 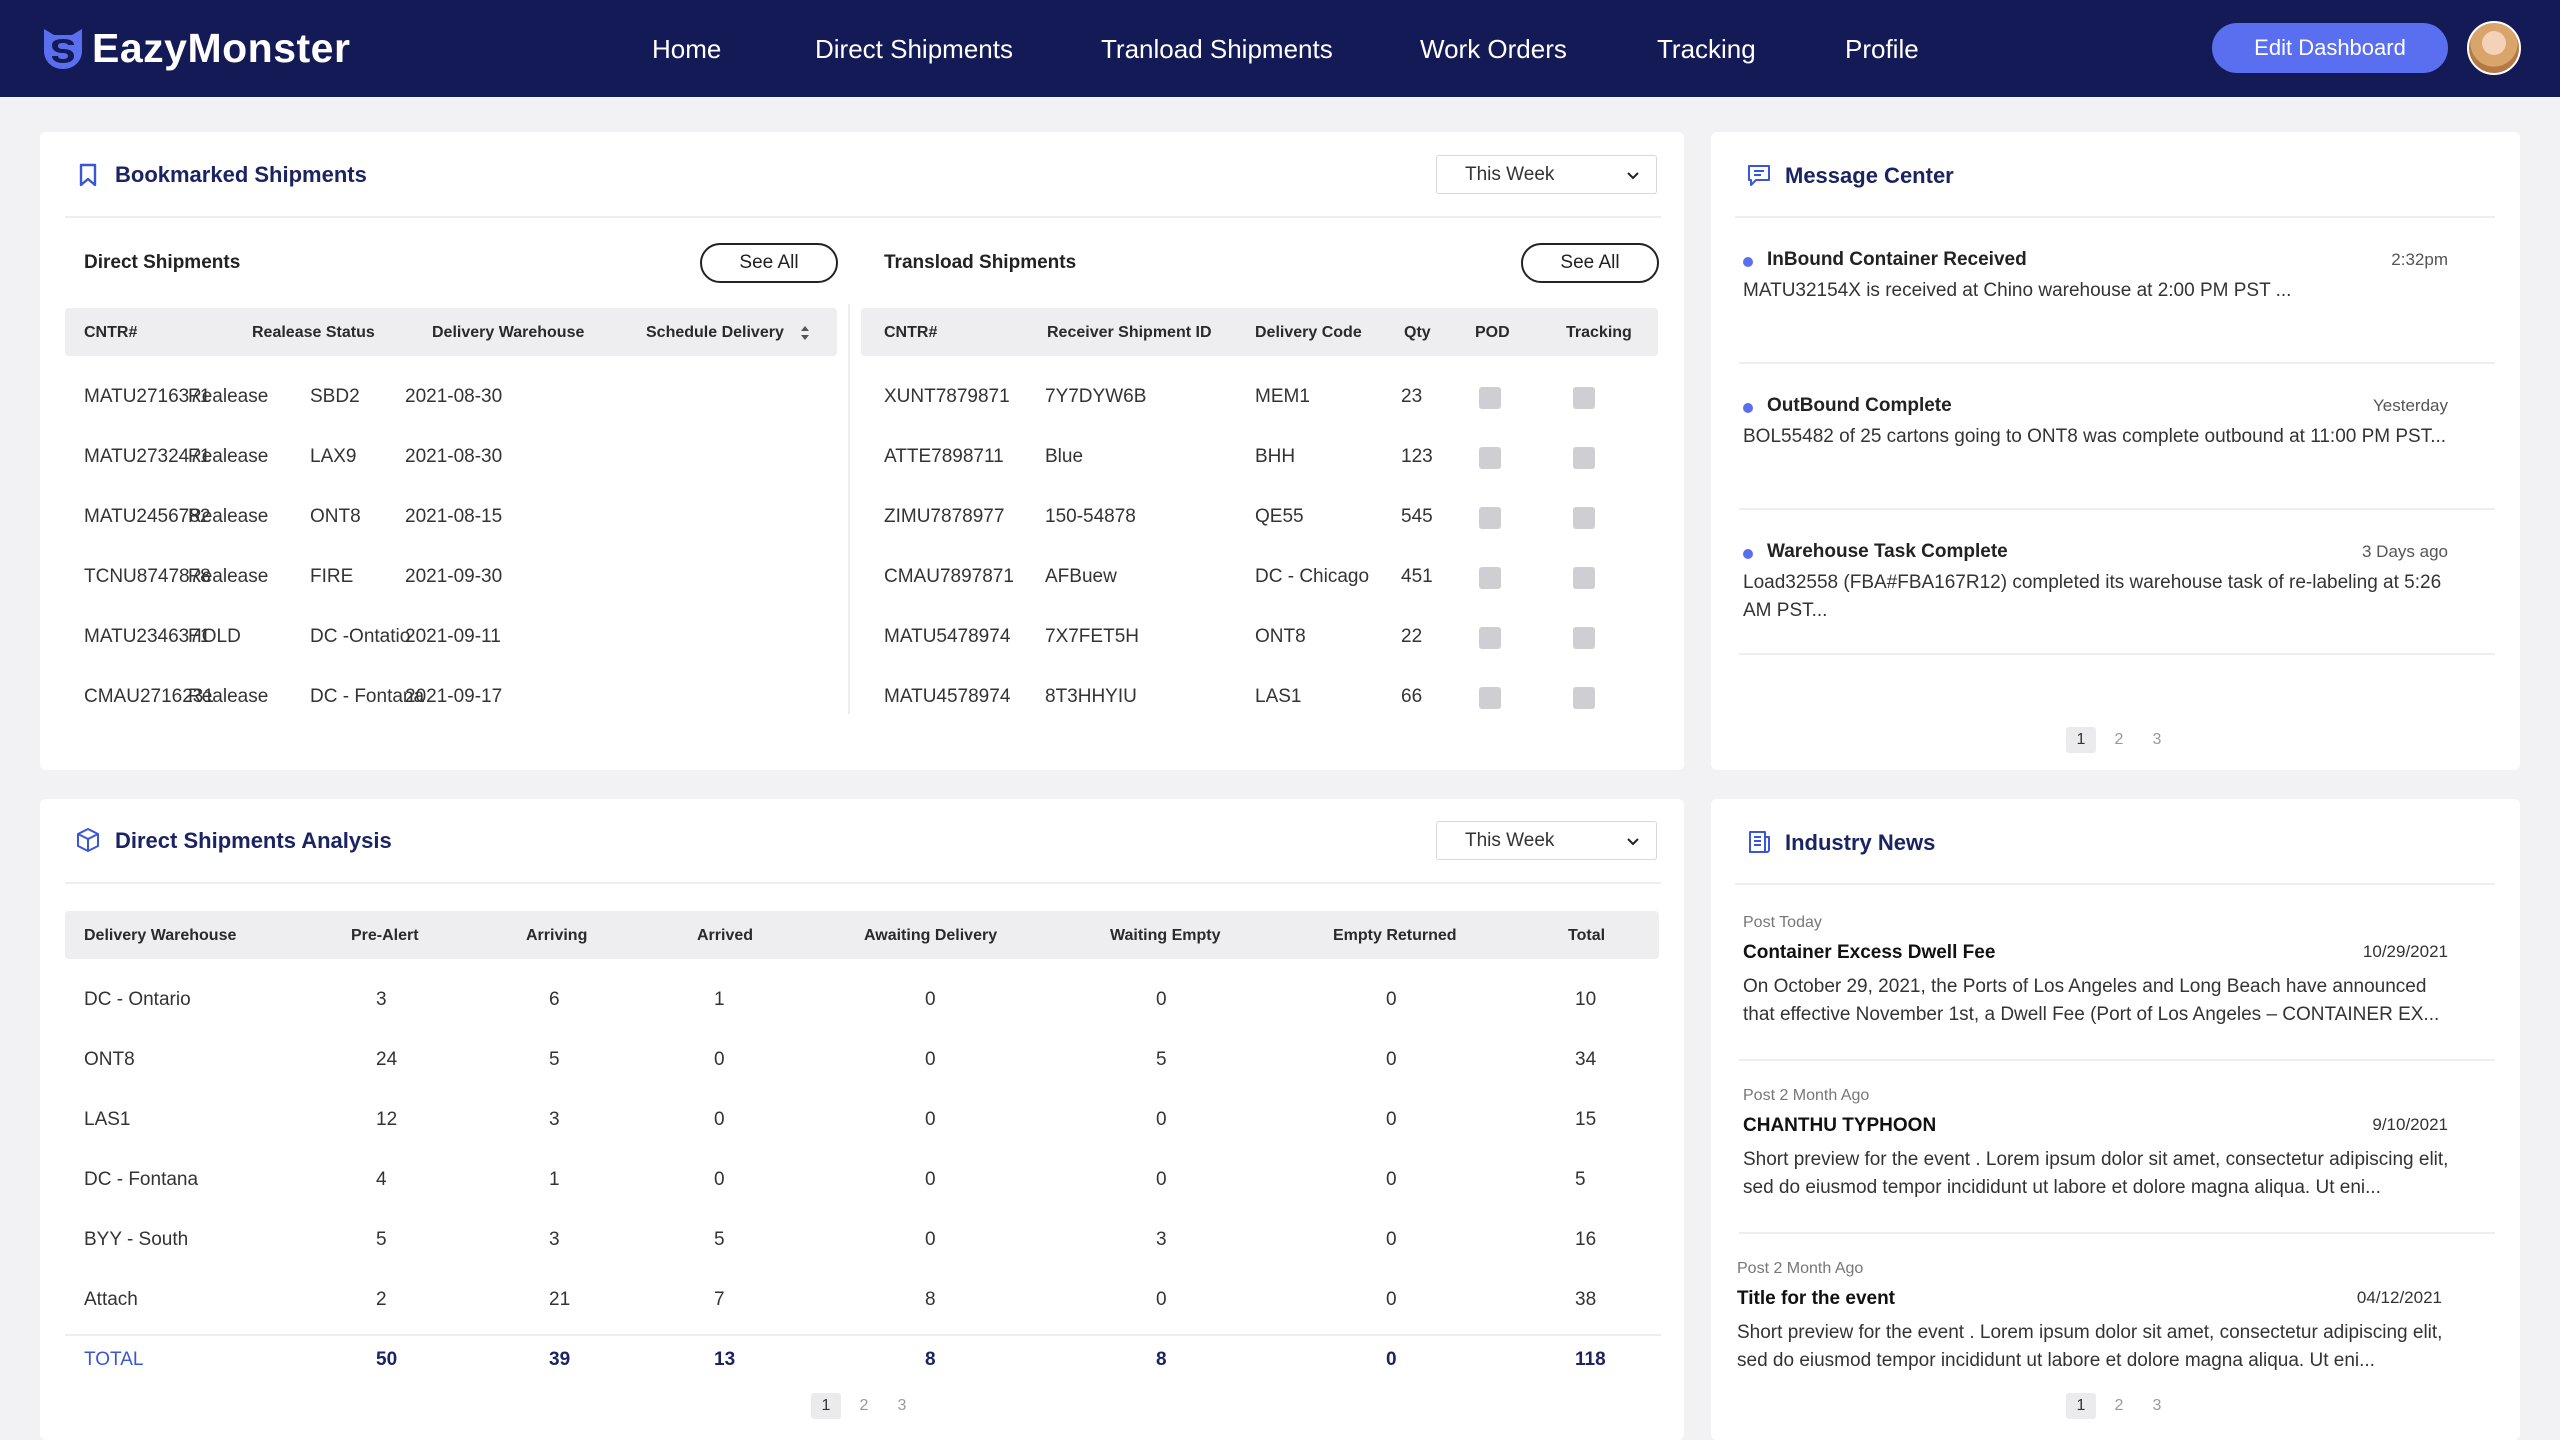 What do you see at coordinates (111, 1299) in the screenshot?
I see `cell-delivery-warehouse: Attach` at bounding box center [111, 1299].